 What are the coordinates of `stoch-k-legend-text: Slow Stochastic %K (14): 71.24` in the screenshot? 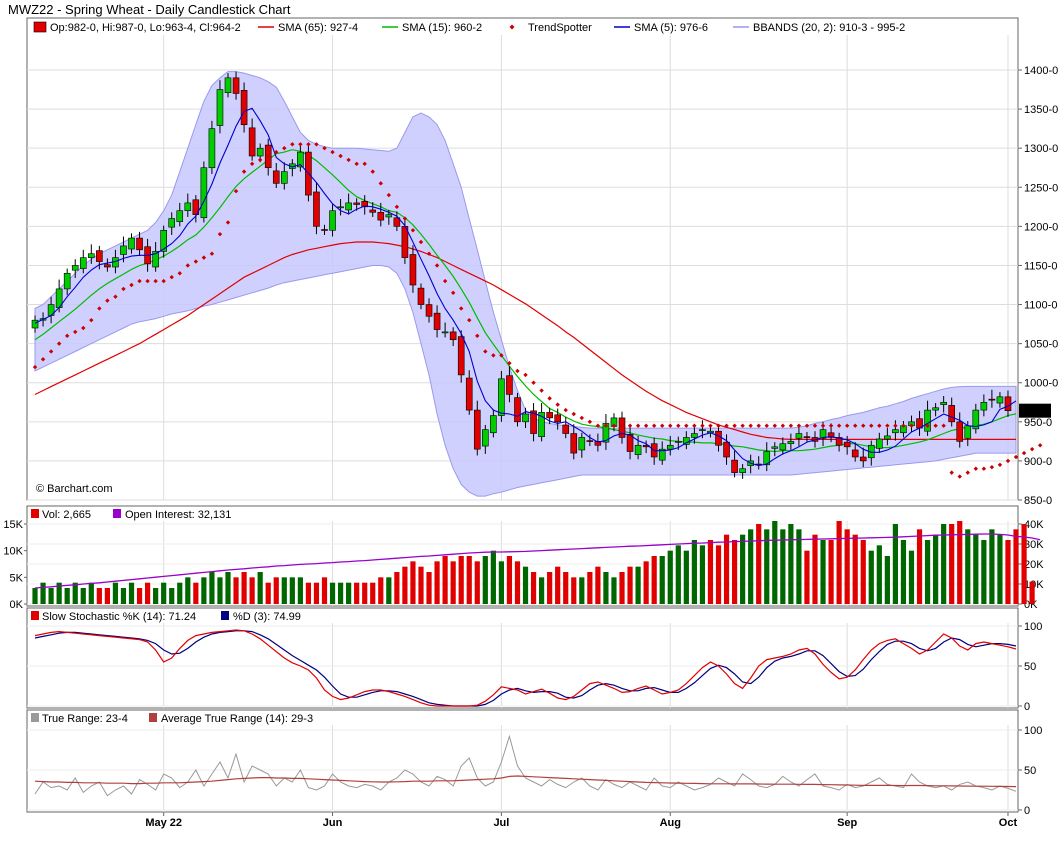 It's located at (119, 617).